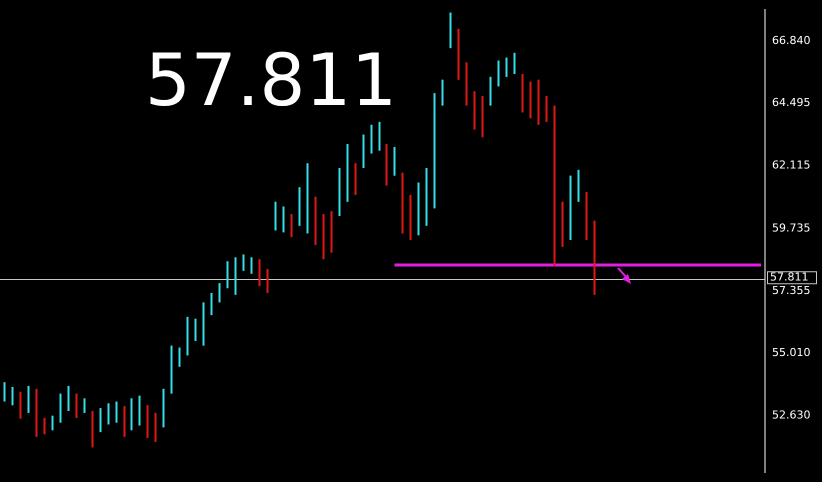  Describe the element at coordinates (791, 227) in the screenshot. I see `y-tick-label: 59.735` at that location.